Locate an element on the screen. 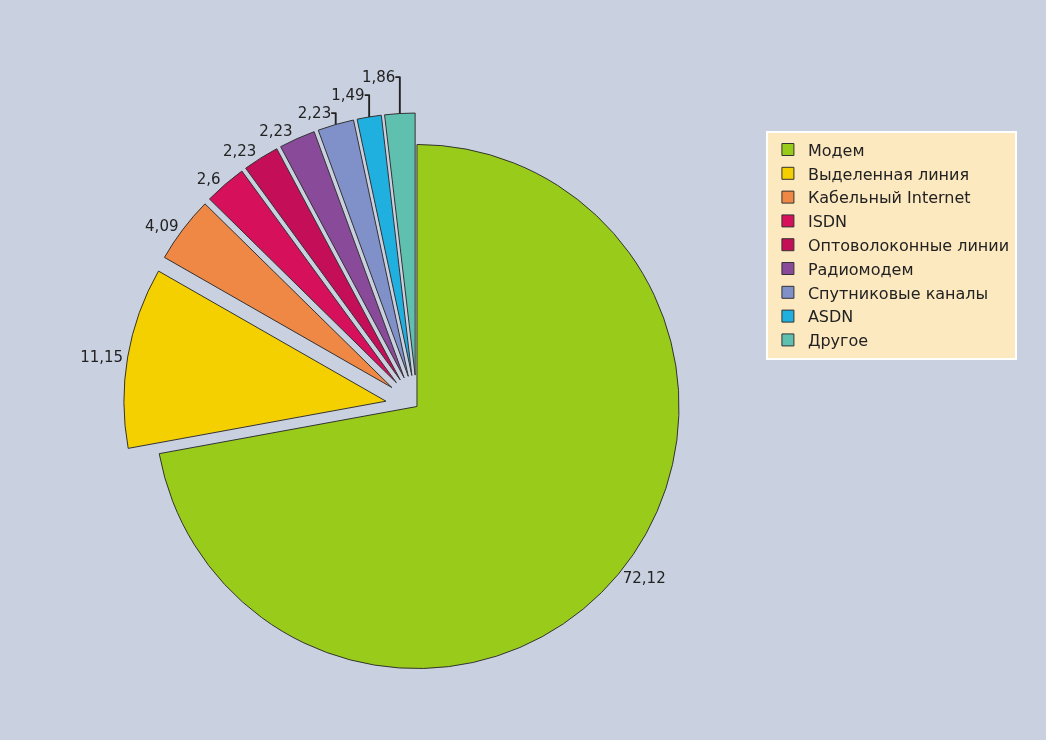 This screenshot has height=740, width=1046. data-label: 1,49 is located at coordinates (348, 95).